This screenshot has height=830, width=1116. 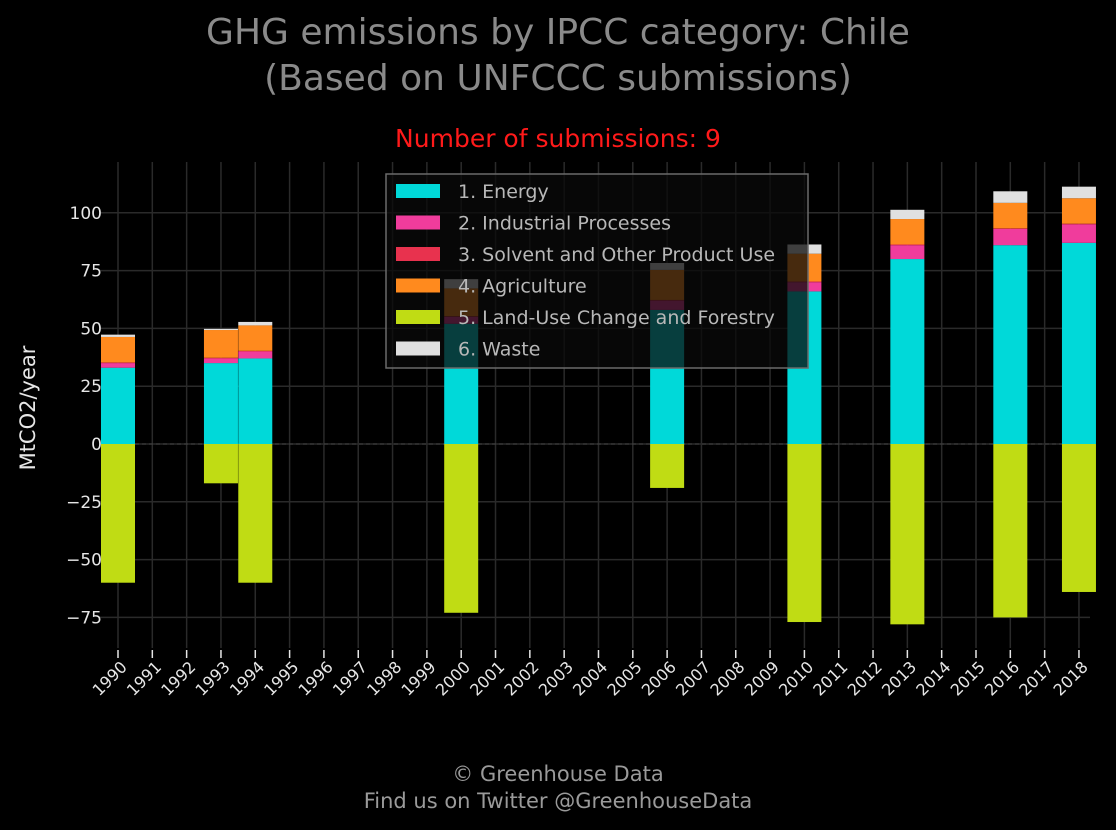 What do you see at coordinates (865, 678) in the screenshot?
I see `x-tick-label: 2012` at bounding box center [865, 678].